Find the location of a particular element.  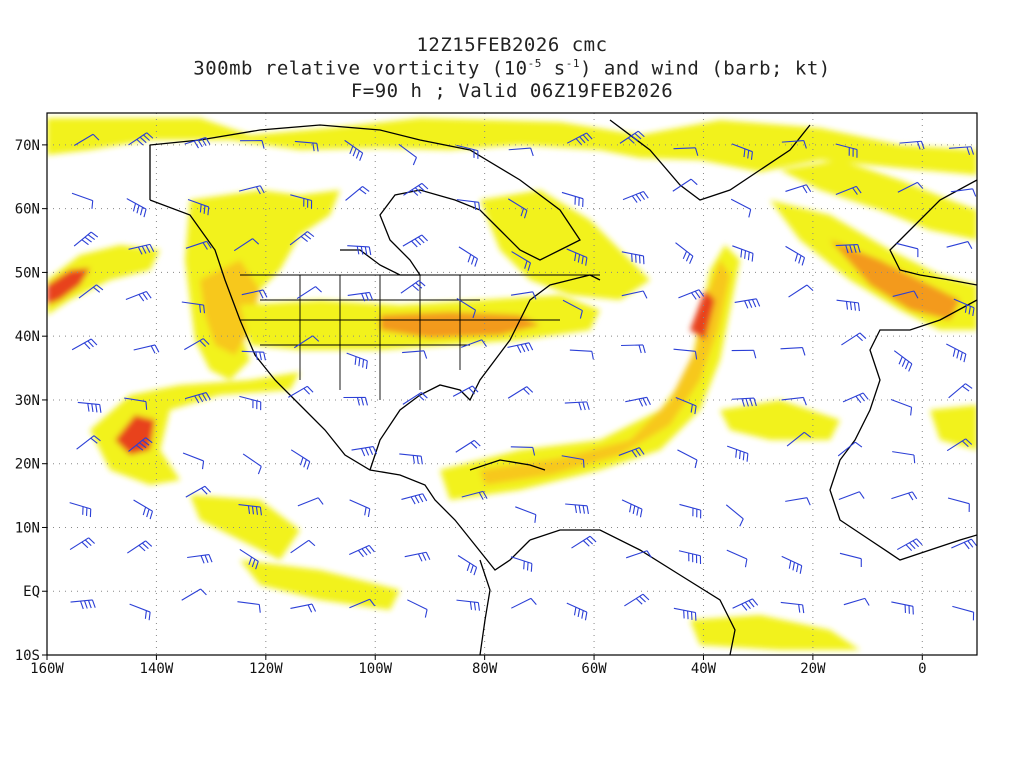

coast-south-america is located at coordinates (607, 592).